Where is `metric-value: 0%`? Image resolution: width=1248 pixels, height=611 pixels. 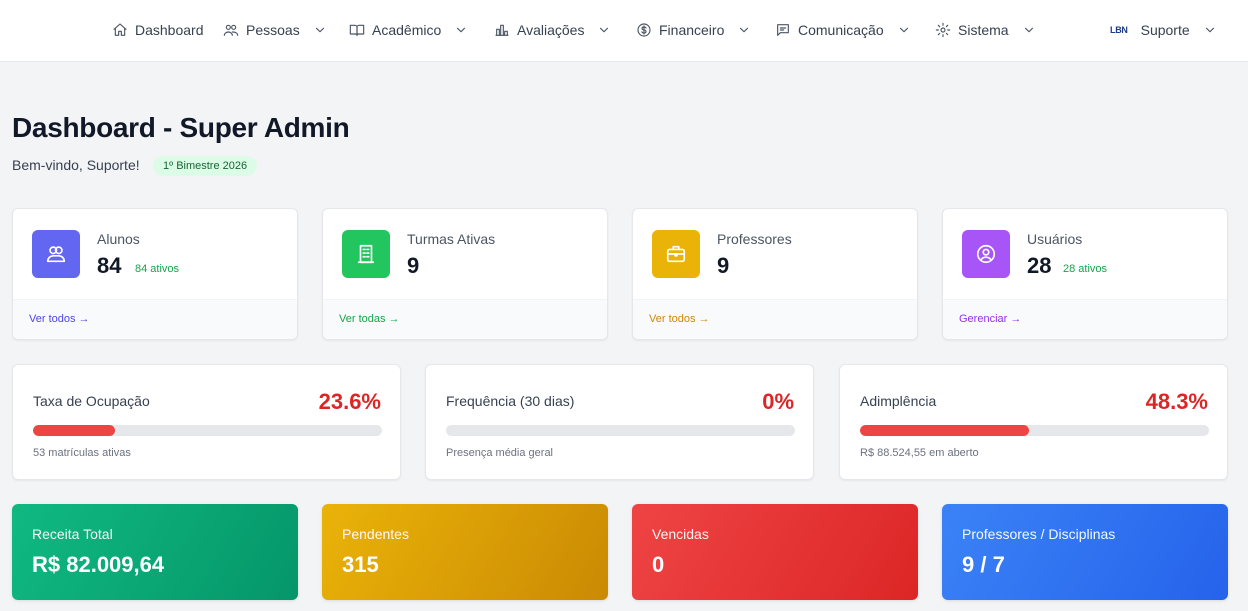
metric-value: 0% is located at coordinates (778, 401).